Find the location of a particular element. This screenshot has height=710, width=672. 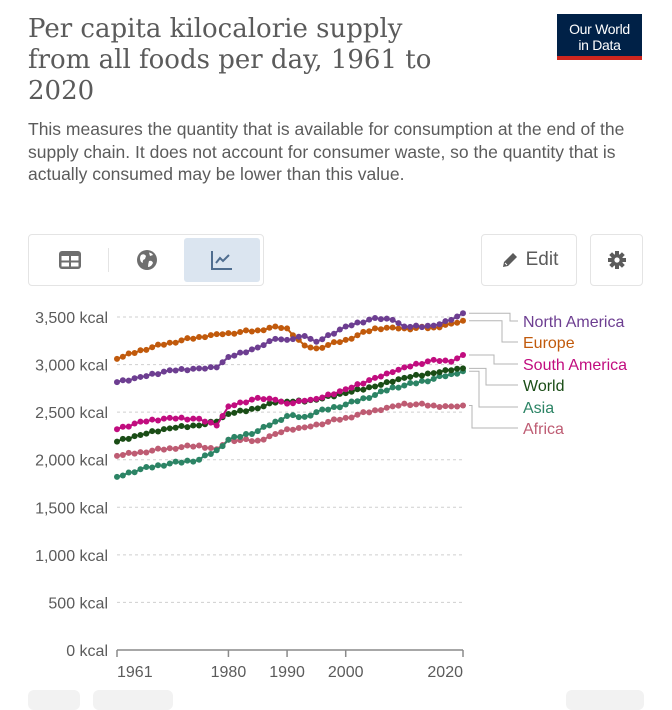

view-tabs is located at coordinates (146, 260).